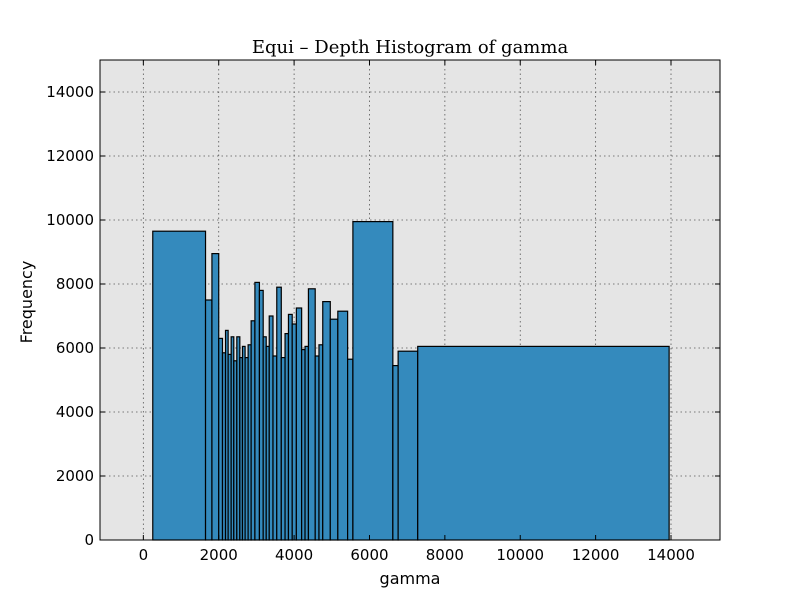 Image resolution: width=800 pixels, height=600 pixels. Describe the element at coordinates (520, 555) in the screenshot. I see `x-tick-label: 10000` at that location.